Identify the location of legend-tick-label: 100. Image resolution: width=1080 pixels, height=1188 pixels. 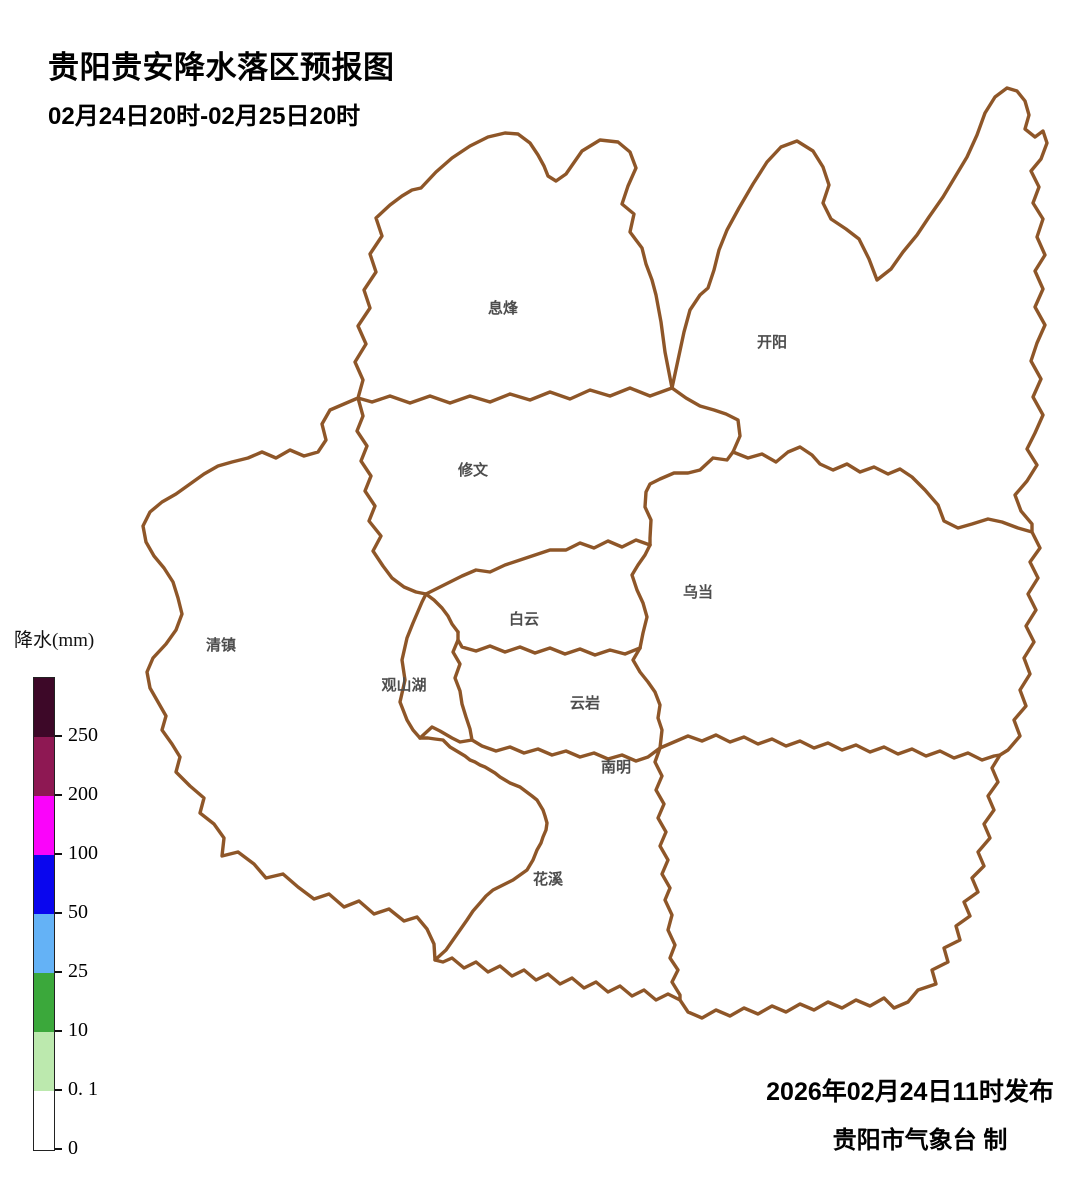
(83, 853).